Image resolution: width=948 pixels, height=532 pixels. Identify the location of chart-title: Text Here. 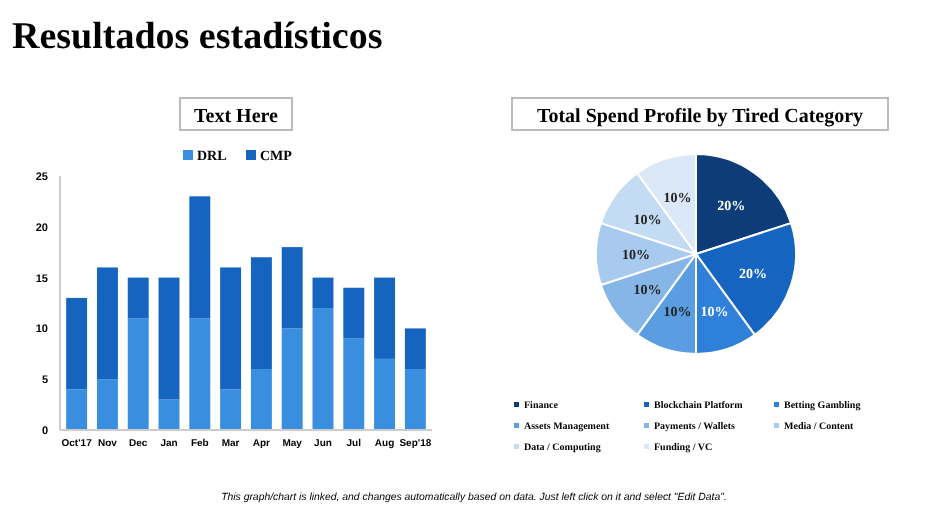
(237, 117).